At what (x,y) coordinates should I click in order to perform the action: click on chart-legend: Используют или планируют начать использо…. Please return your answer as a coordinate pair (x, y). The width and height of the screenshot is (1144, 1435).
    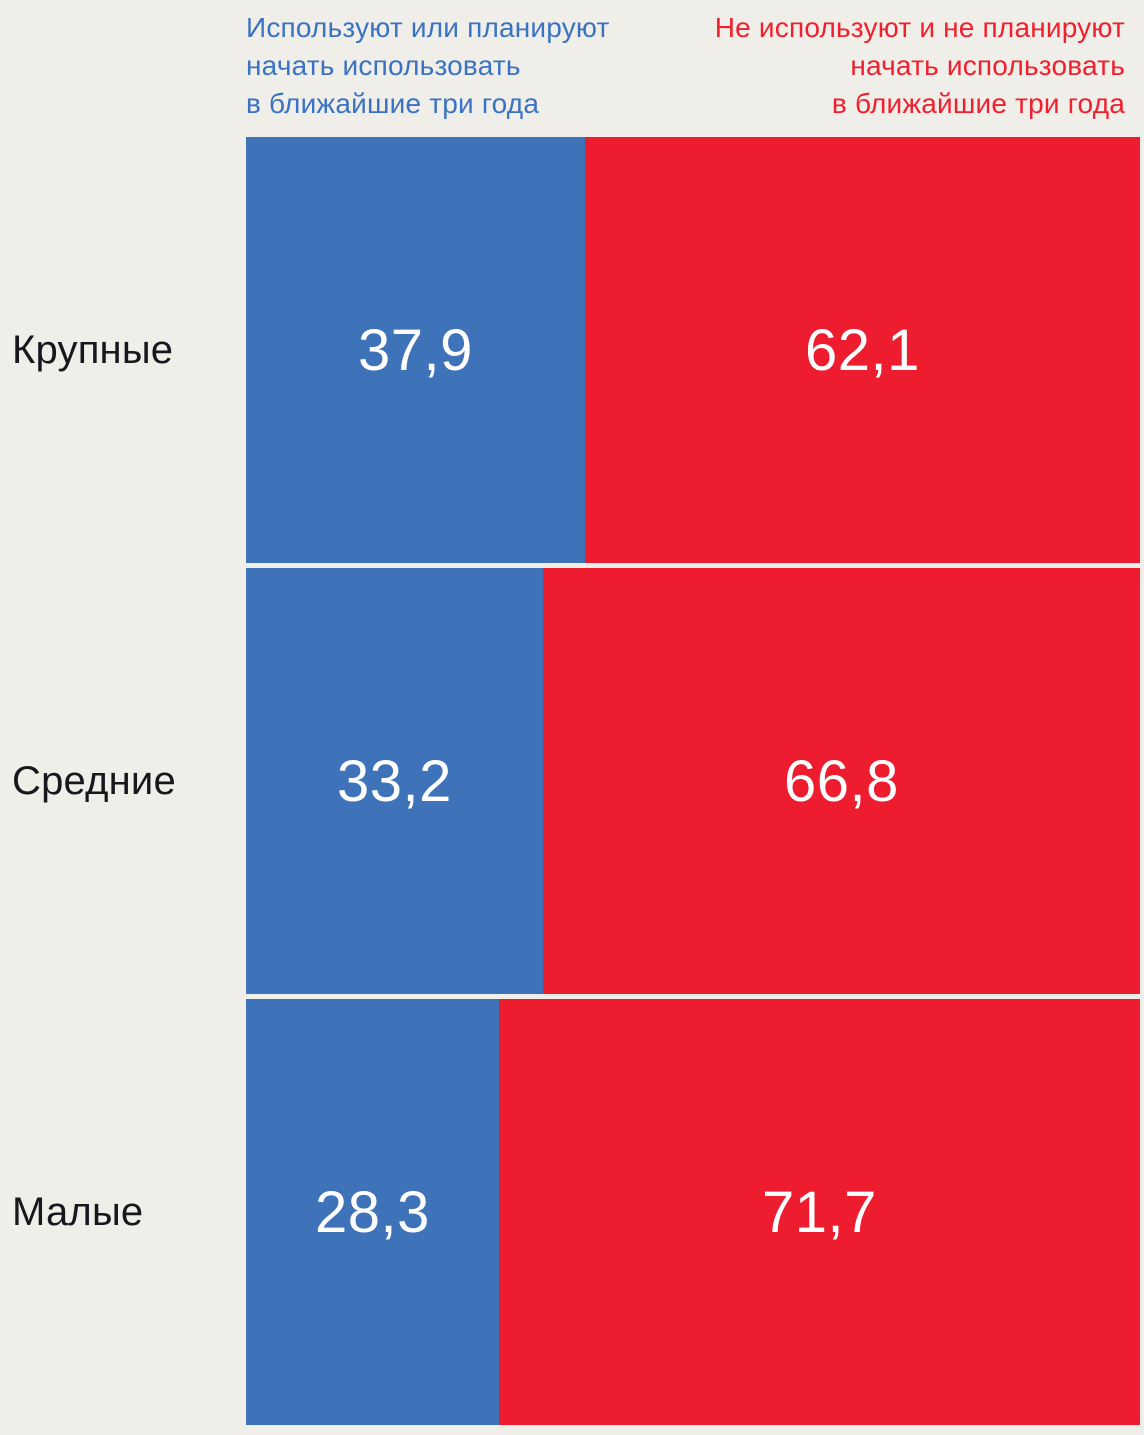
    Looking at the image, I should click on (572, 68).